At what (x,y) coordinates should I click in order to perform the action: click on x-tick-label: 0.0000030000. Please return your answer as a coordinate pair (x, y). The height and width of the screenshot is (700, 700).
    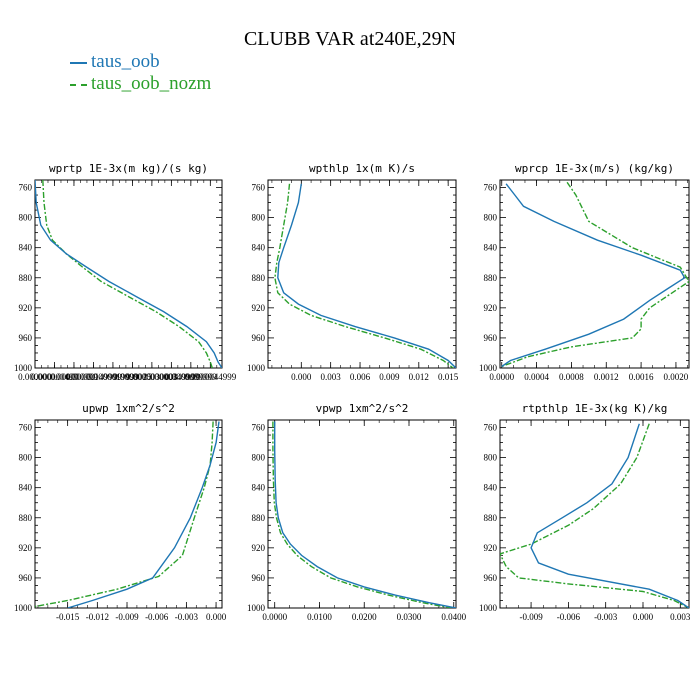
    Looking at the image, I should click on (152, 377).